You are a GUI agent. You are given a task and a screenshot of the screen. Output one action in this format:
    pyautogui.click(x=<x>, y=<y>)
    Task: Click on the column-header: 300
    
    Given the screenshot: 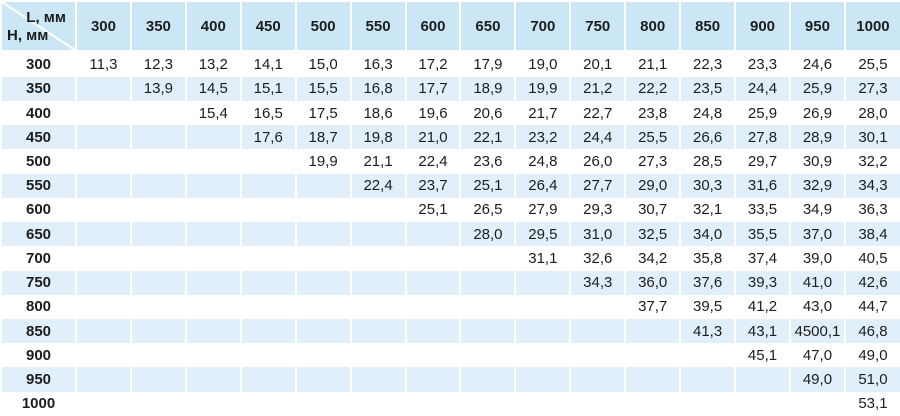 What is the action you would take?
    pyautogui.click(x=104, y=26)
    